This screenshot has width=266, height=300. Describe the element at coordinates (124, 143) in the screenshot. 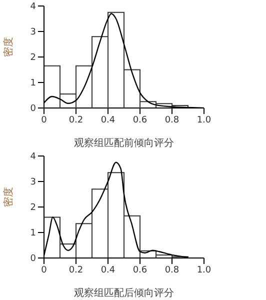

I see `x-axis-title: 观察组匹配前倾向评分` at that location.